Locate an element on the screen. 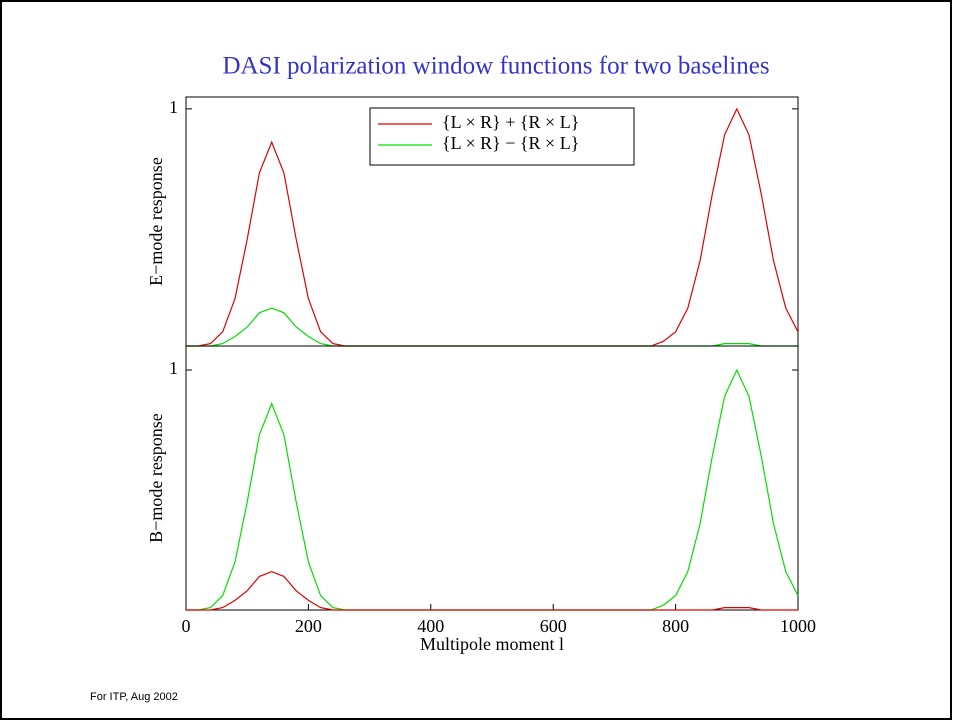  y-axis-label: B−mode response is located at coordinates (156, 478).